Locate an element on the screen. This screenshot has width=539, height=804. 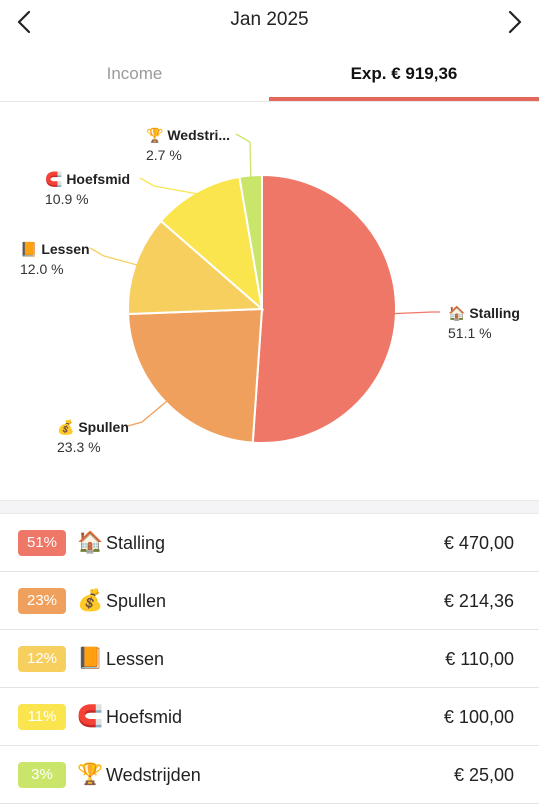
header-bar: Jan 2025 is located at coordinates (269, 22).